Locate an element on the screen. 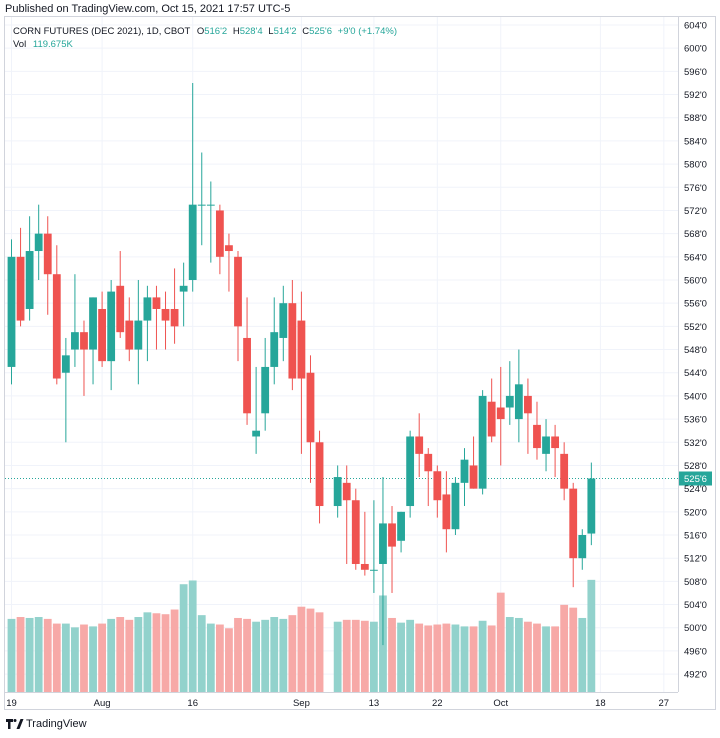  time-tick-label: 16 is located at coordinates (192, 703).